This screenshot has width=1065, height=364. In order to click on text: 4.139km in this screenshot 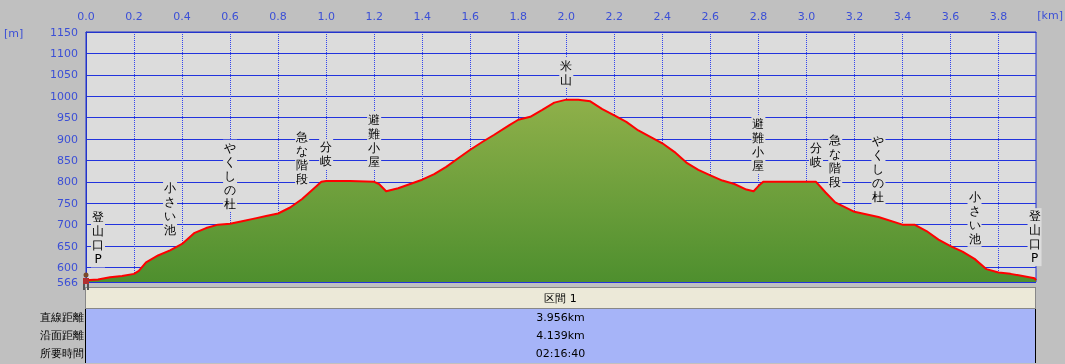, I will do `click(560, 336)`.